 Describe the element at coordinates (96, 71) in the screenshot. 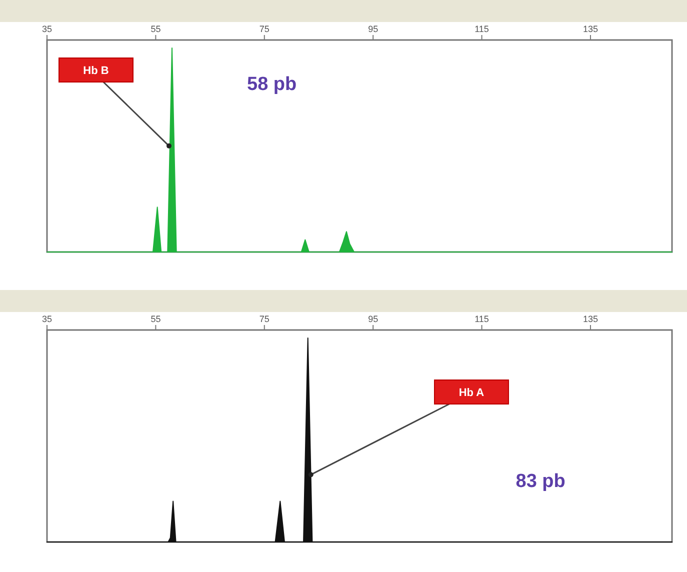

I see `annotation: Hb B` at that location.